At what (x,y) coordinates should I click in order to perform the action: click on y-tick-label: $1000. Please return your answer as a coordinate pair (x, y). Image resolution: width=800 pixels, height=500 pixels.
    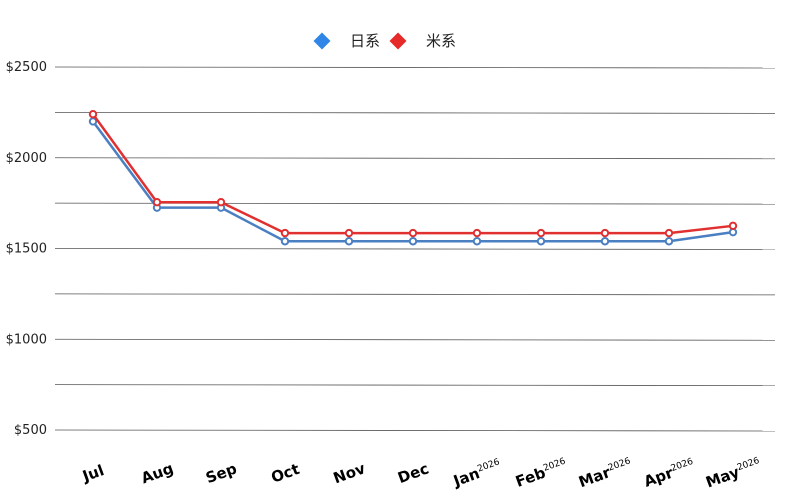
    Looking at the image, I should click on (26, 339).